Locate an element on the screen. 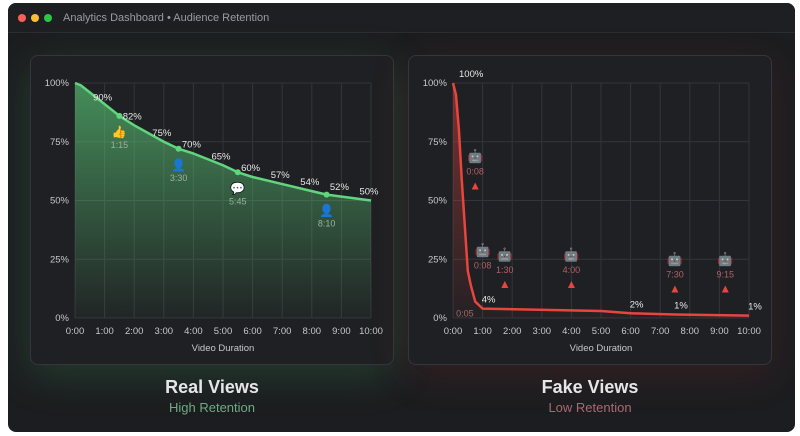 This screenshot has width=800, height=436. fake-views-caption: Fake Views Low Retention is located at coordinates (590, 396).